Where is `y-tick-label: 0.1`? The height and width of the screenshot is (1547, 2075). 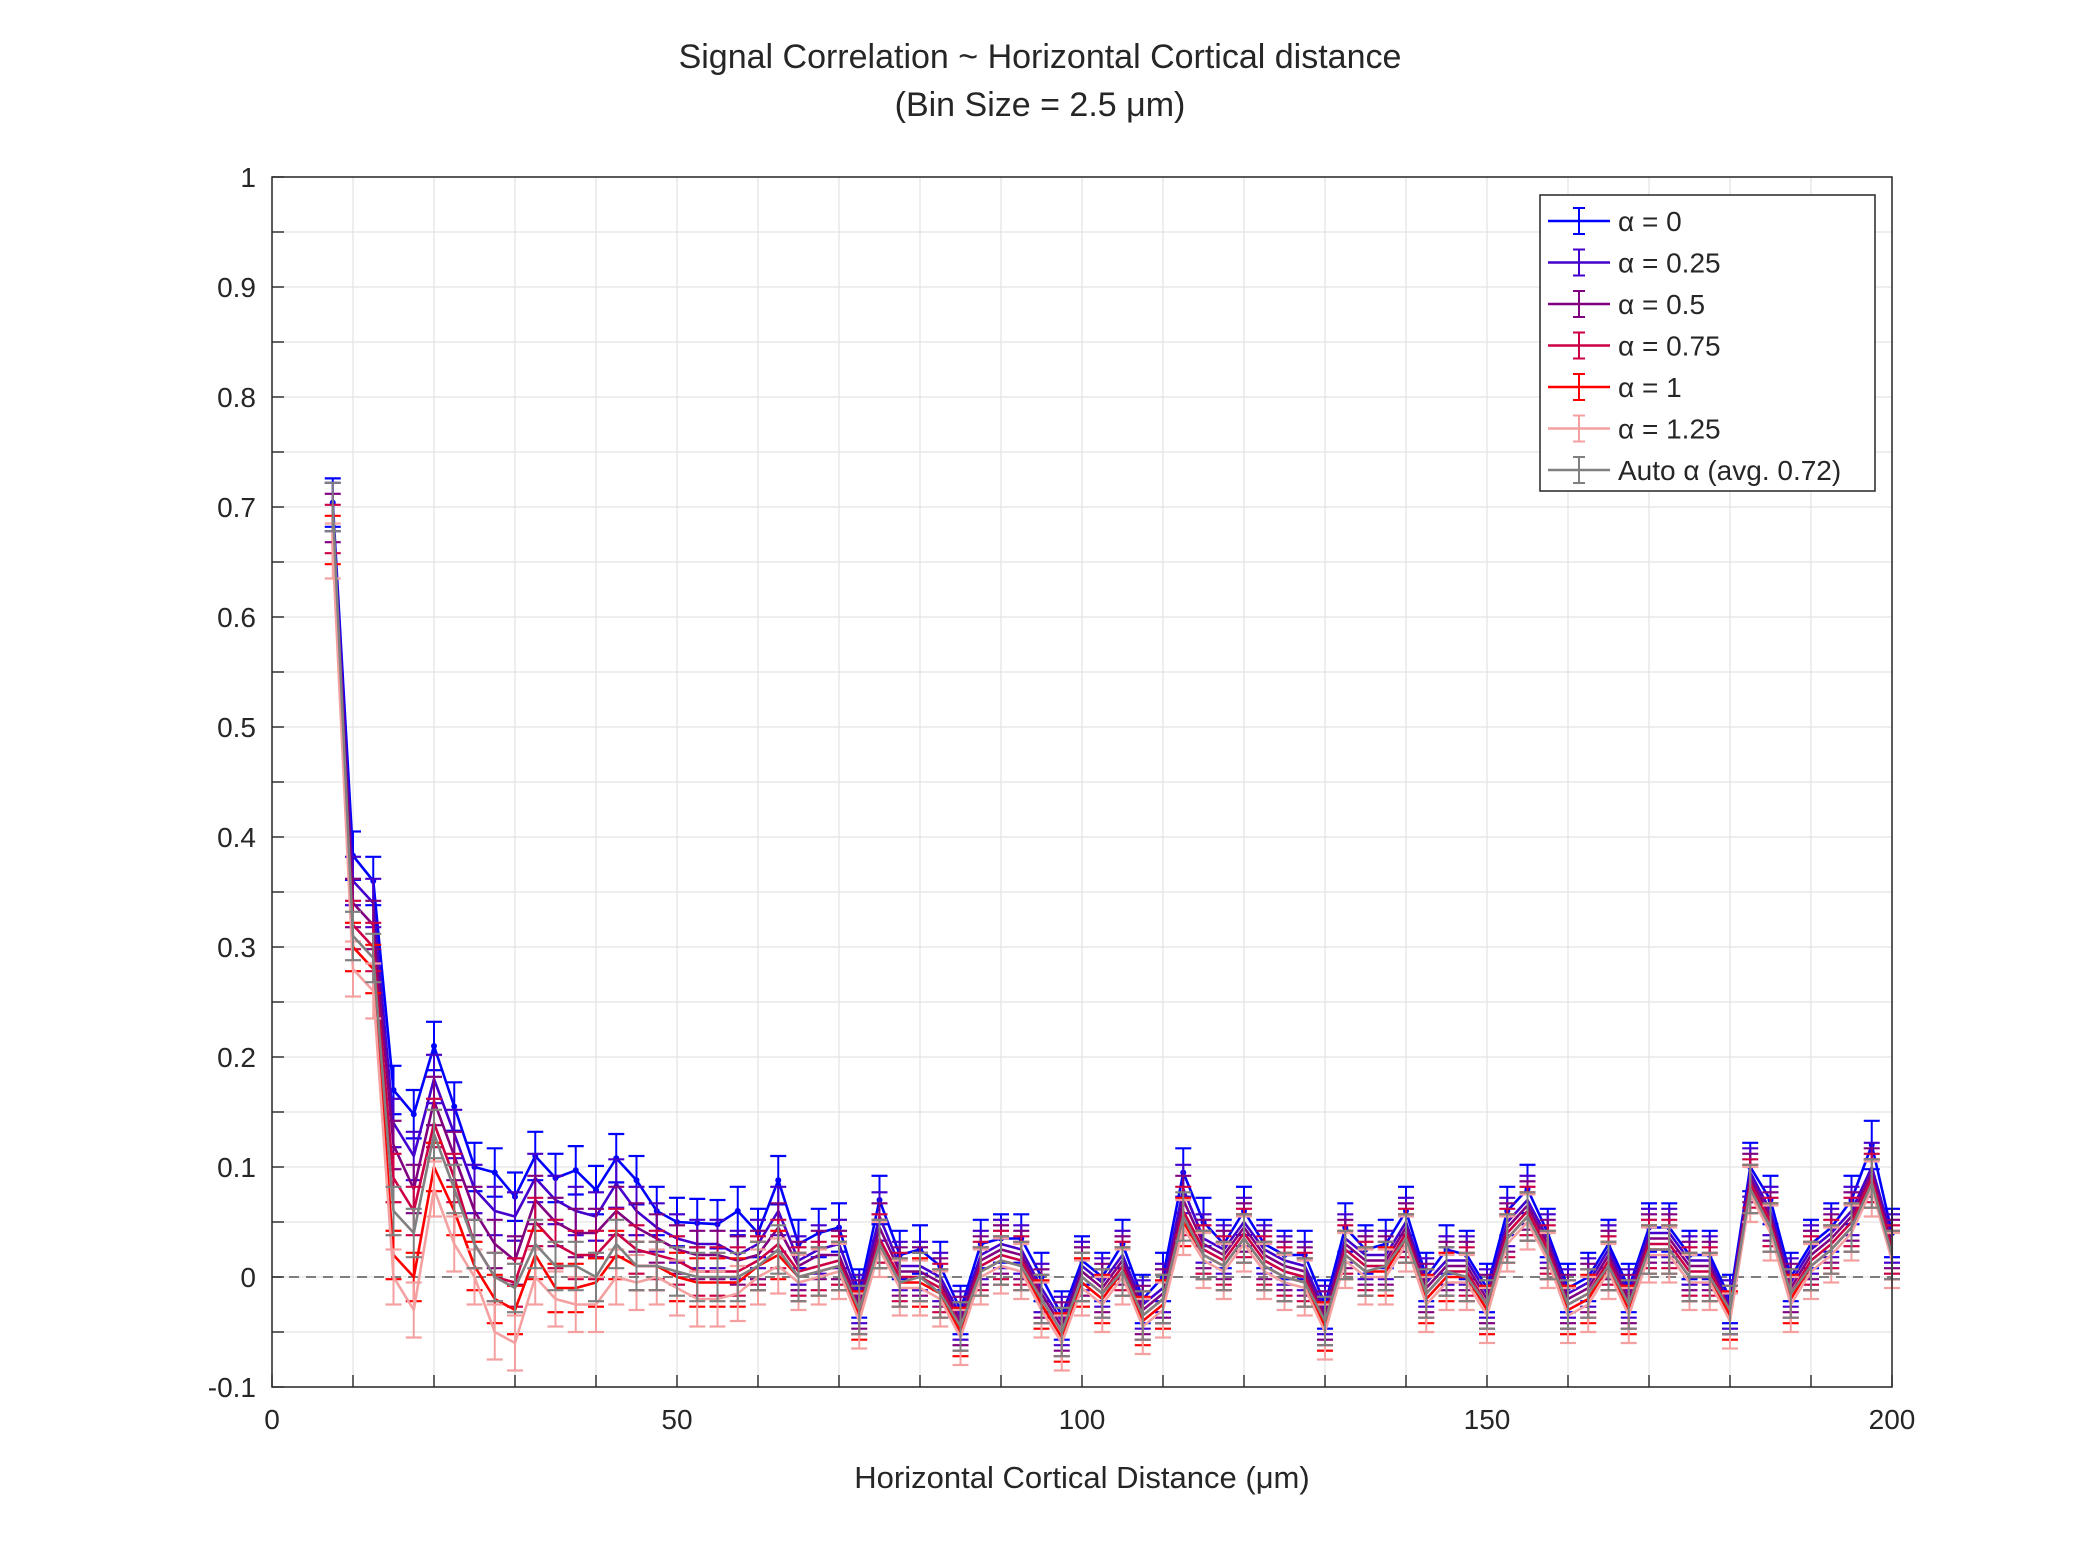 y-tick-label: 0.1 is located at coordinates (236, 1167).